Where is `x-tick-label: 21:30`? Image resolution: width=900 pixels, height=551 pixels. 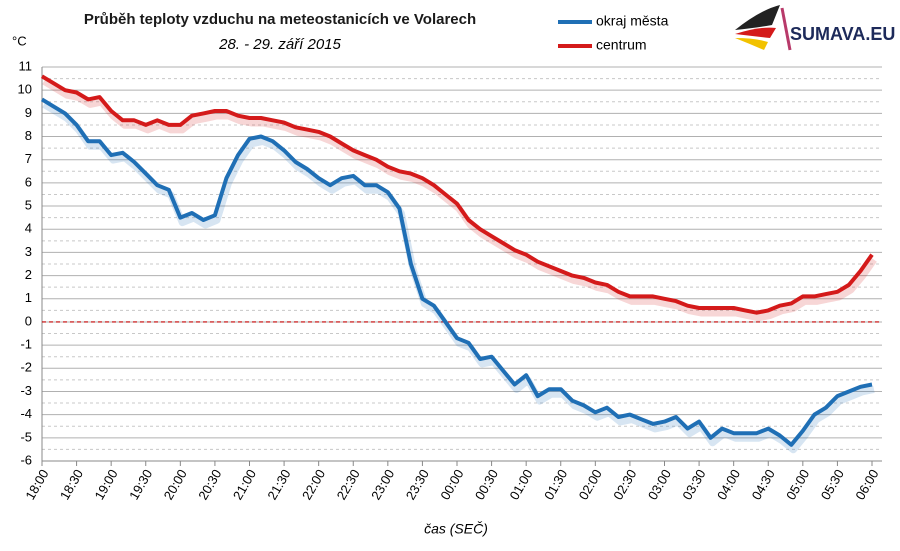
x-tick-label: 21:30 is located at coordinates (278, 485).